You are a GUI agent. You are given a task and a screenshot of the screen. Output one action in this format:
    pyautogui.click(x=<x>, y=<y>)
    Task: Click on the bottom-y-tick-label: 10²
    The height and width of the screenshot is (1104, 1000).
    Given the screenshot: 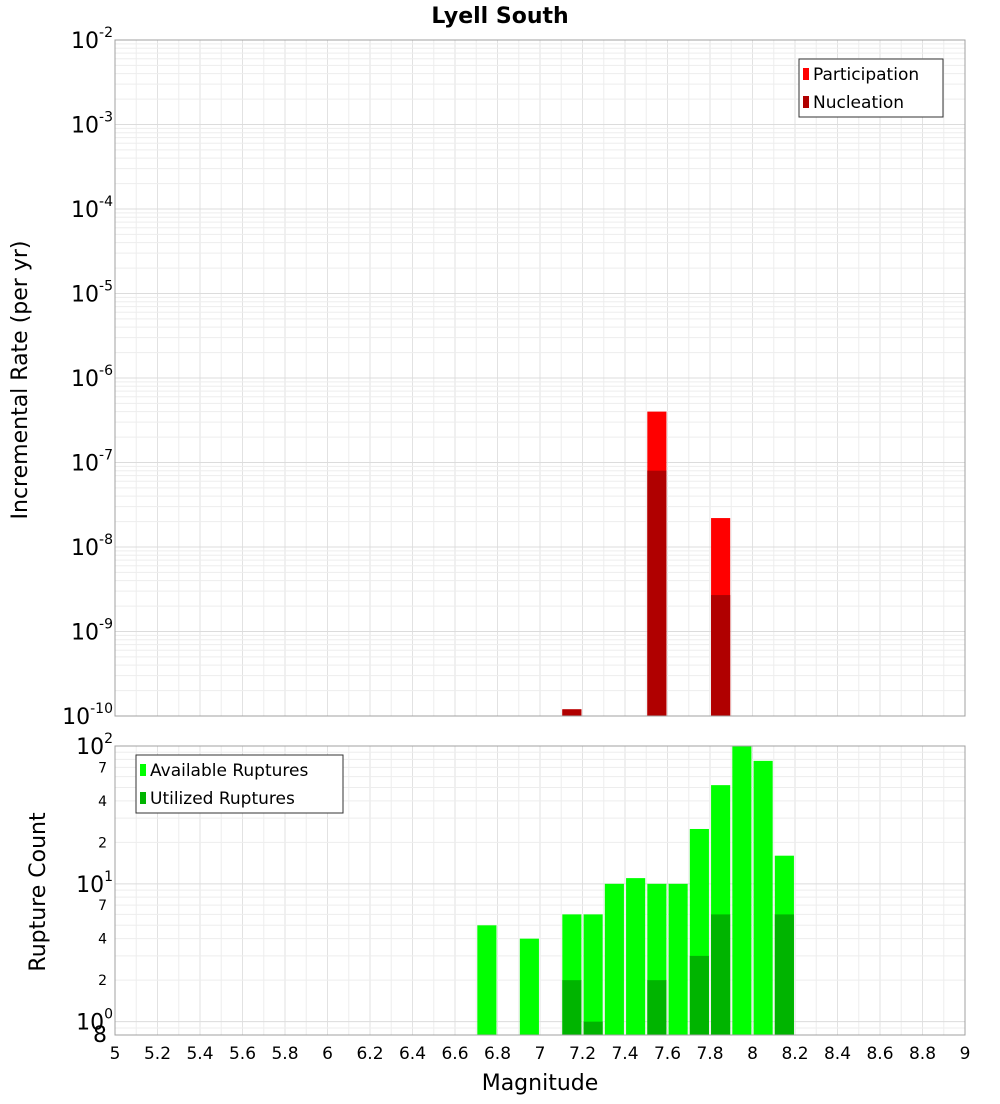 What is the action you would take?
    pyautogui.click(x=94, y=745)
    